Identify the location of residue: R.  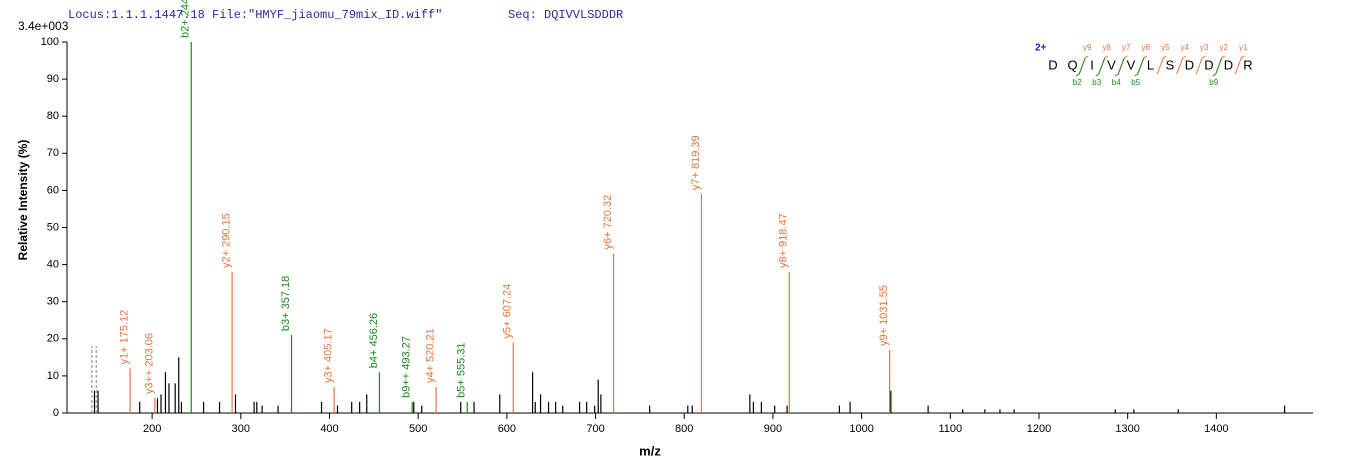
(1247, 64).